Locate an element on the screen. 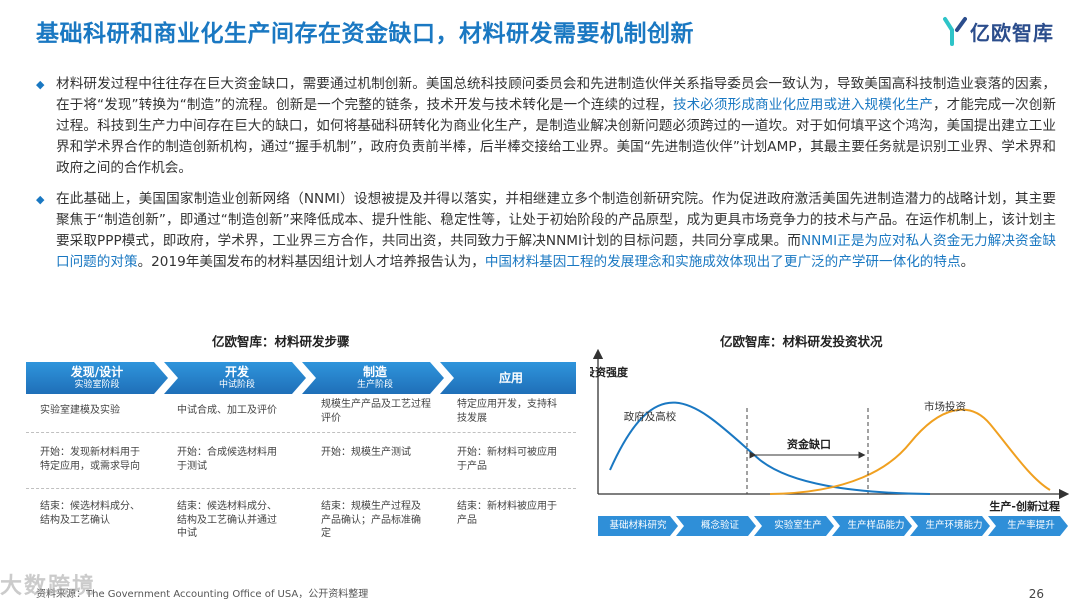 This screenshot has height=608, width=1080. stage-apply: 应用 is located at coordinates (510, 378).